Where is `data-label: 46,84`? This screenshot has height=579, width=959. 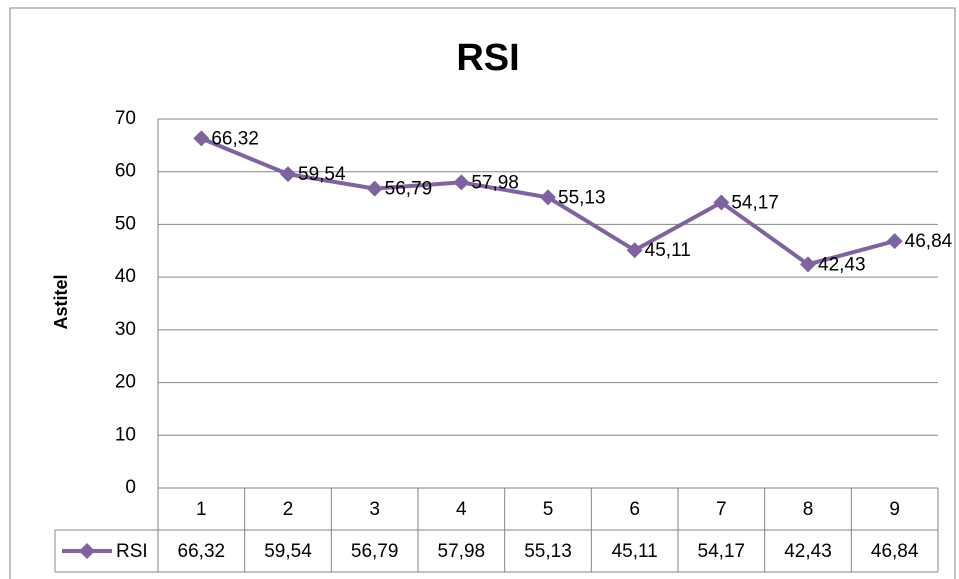 data-label: 46,84 is located at coordinates (929, 241).